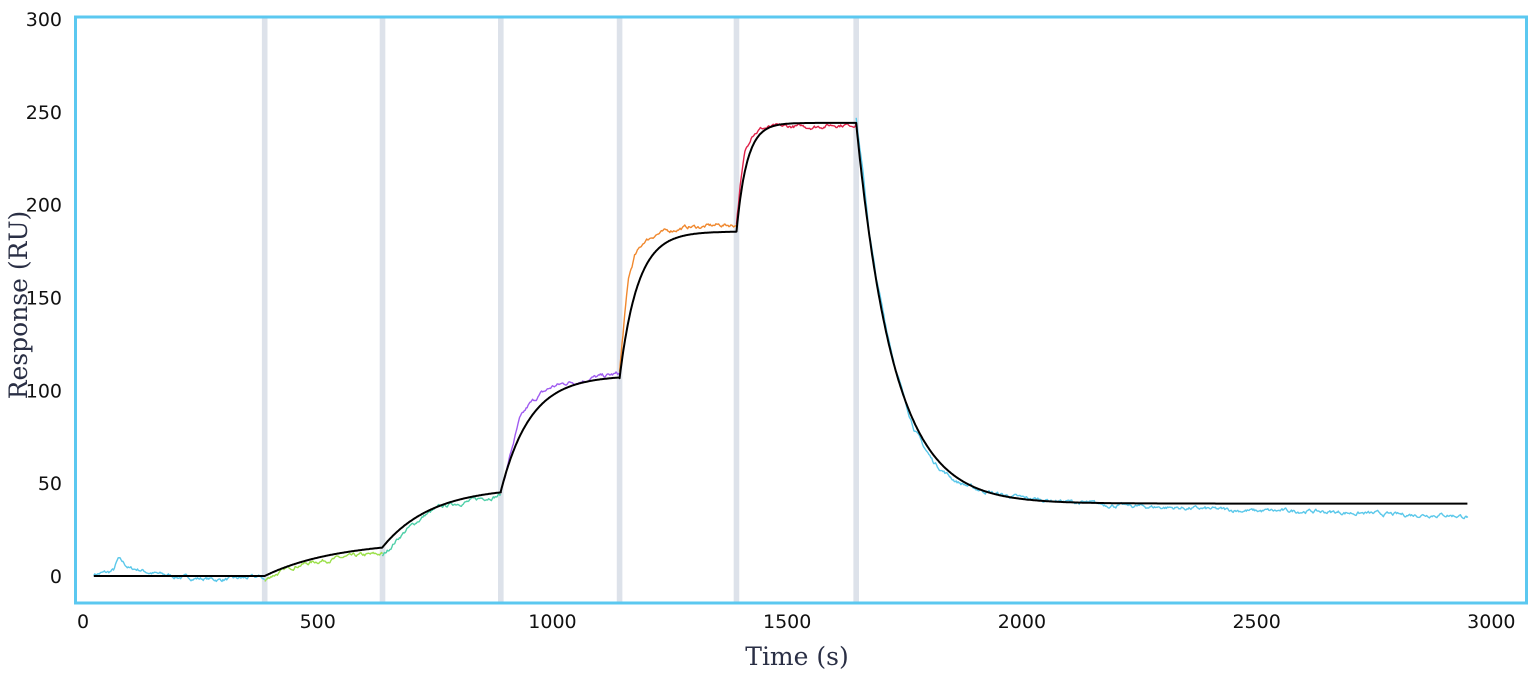 The image size is (1536, 675). What do you see at coordinates (56, 577) in the screenshot?
I see `y-tick-label: 0` at bounding box center [56, 577].